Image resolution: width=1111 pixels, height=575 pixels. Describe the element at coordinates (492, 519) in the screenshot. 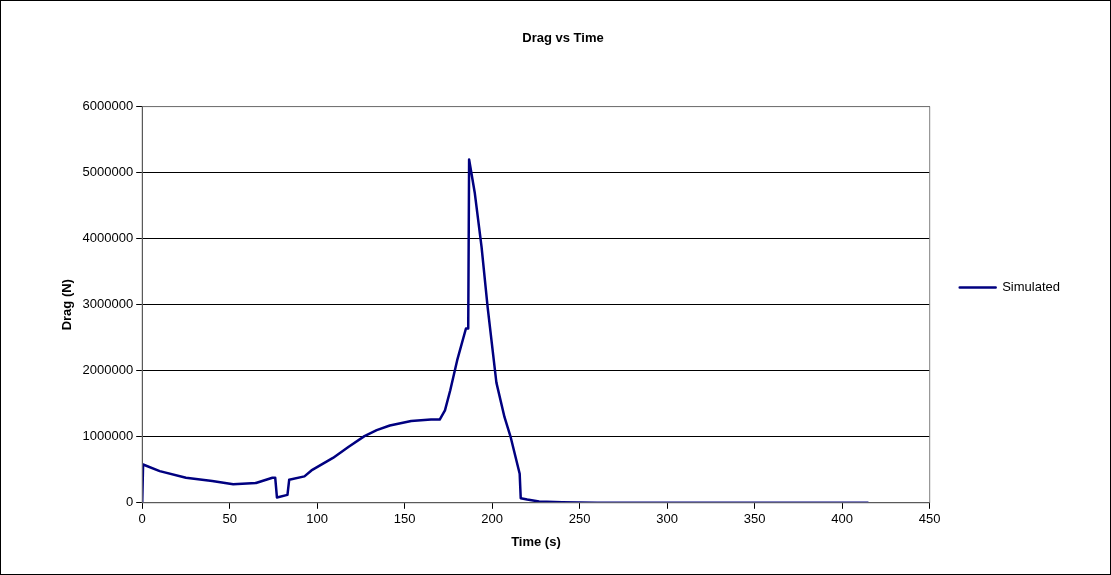

I see `x-tick-label: 200` at that location.